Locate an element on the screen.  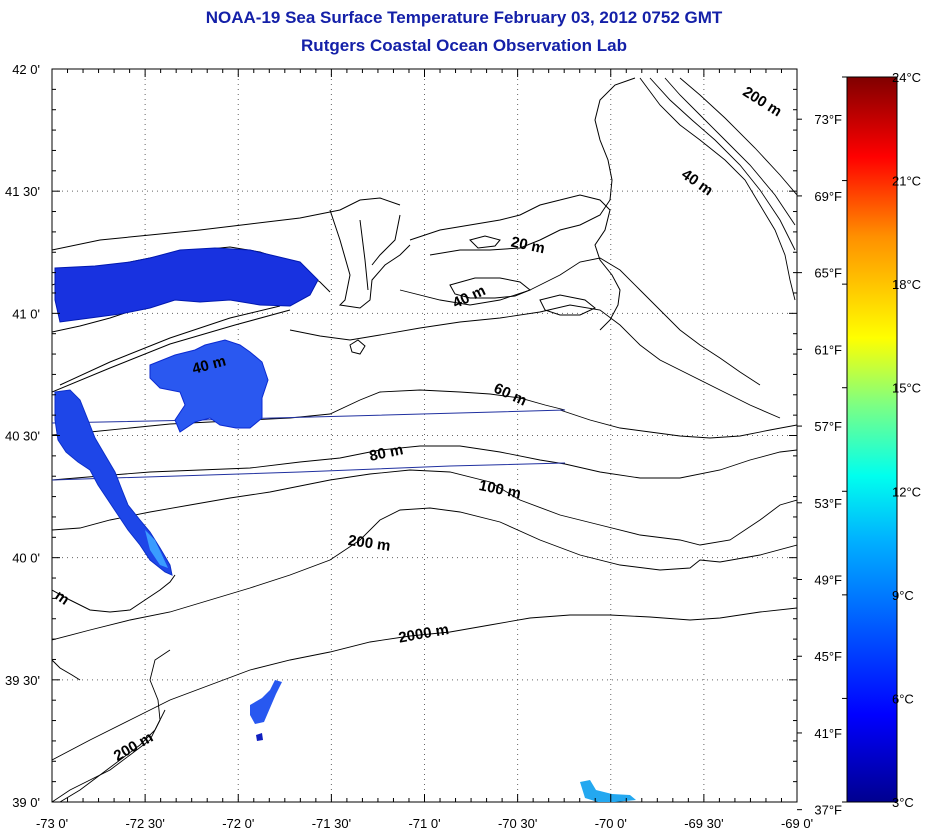
colorbar-celsius-label: 15°C is located at coordinates (906, 388).